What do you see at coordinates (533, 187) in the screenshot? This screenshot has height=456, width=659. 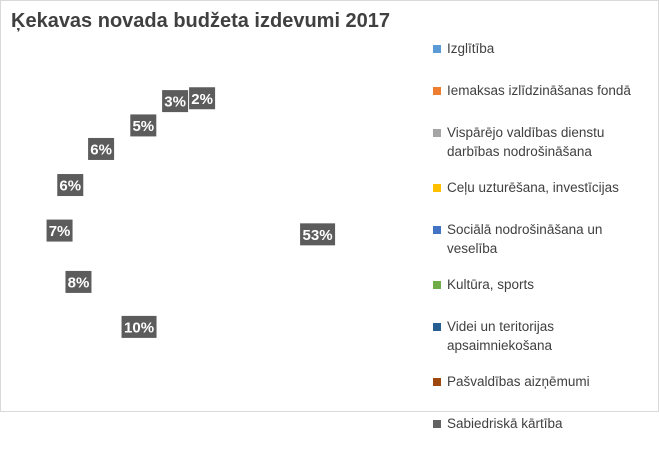 I see `legend-label: Ceļu uzturēšana, investīcijas` at bounding box center [533, 187].